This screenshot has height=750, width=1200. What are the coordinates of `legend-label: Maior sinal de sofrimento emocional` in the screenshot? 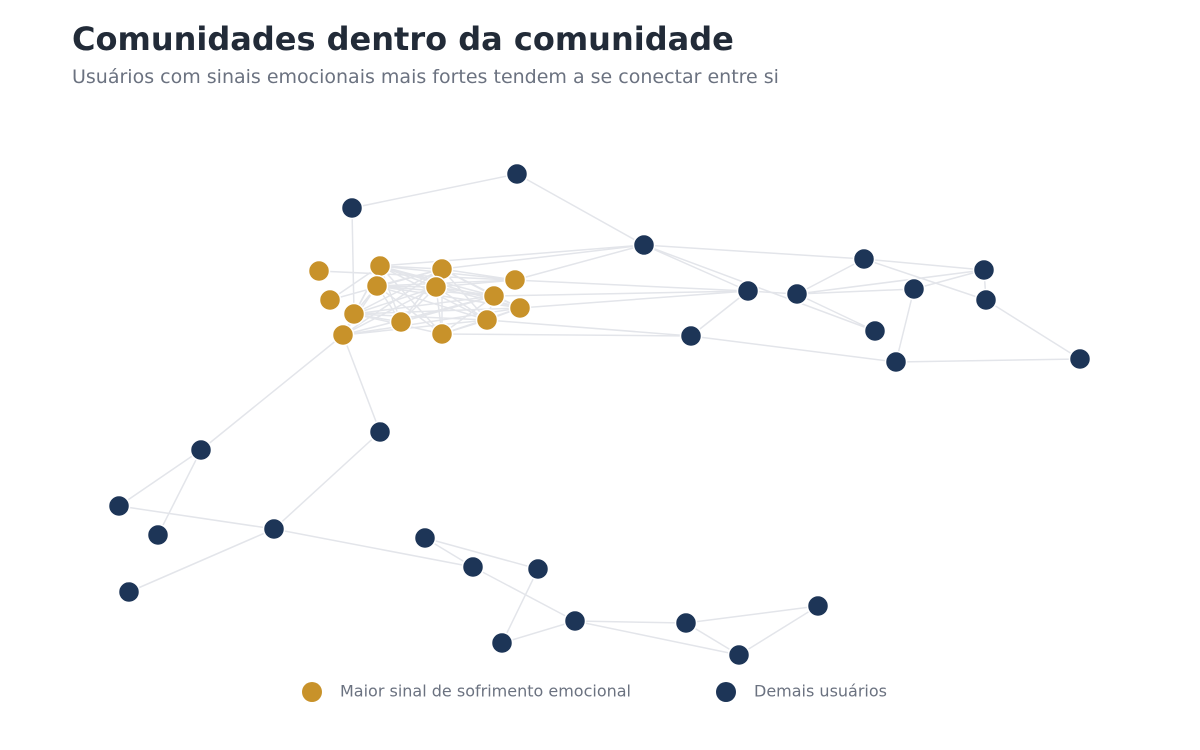 It's located at (485, 691).